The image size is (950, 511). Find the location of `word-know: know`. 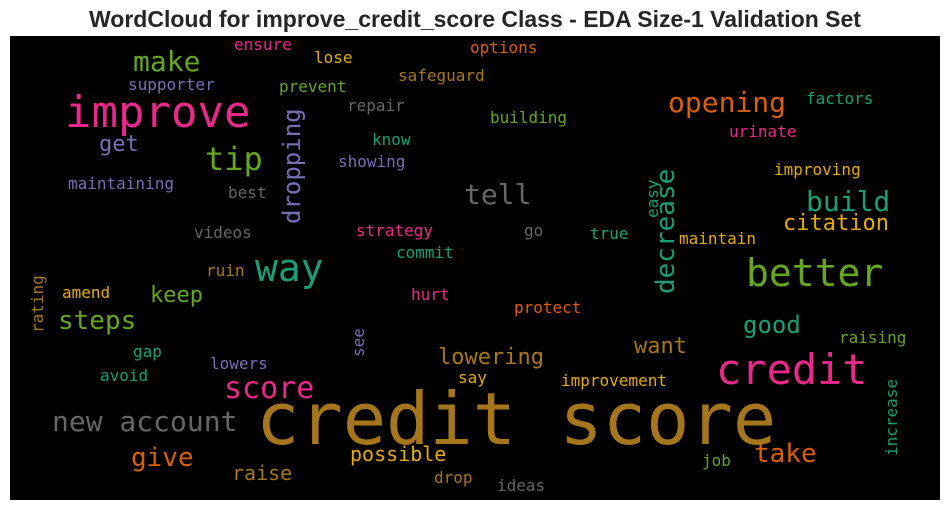

word-know: know is located at coordinates (391, 140).